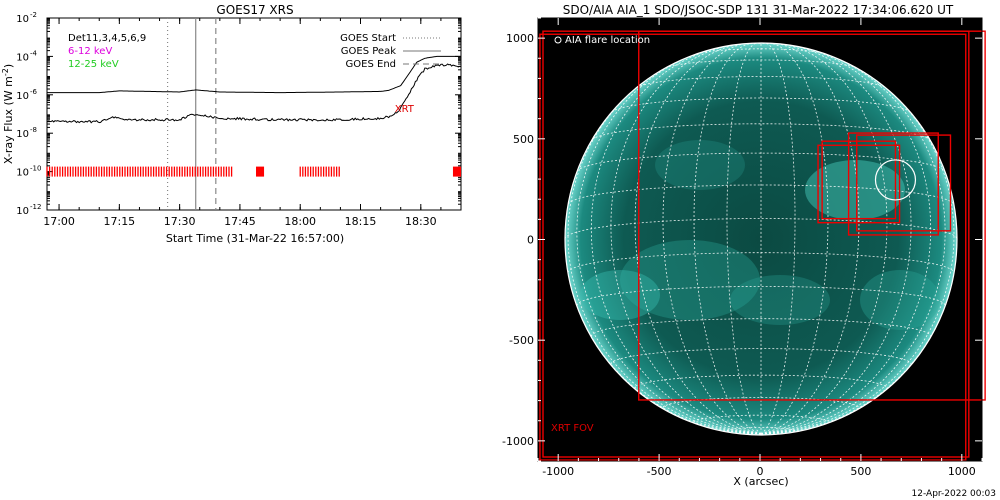 Image resolution: width=1000 pixels, height=500 pixels. Describe the element at coordinates (8, 66) in the screenshot. I see `goes-y-axis-label-close: )` at that location.